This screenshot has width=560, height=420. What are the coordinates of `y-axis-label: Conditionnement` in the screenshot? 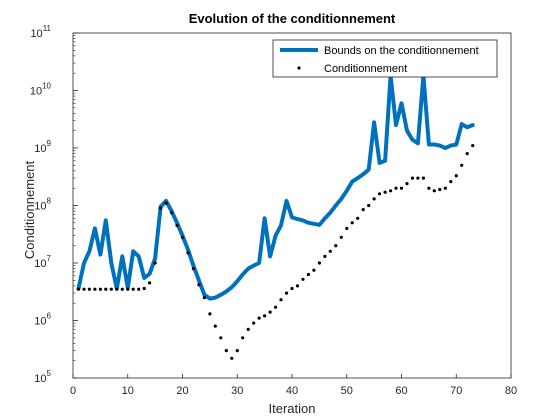 It's located at (29, 209).